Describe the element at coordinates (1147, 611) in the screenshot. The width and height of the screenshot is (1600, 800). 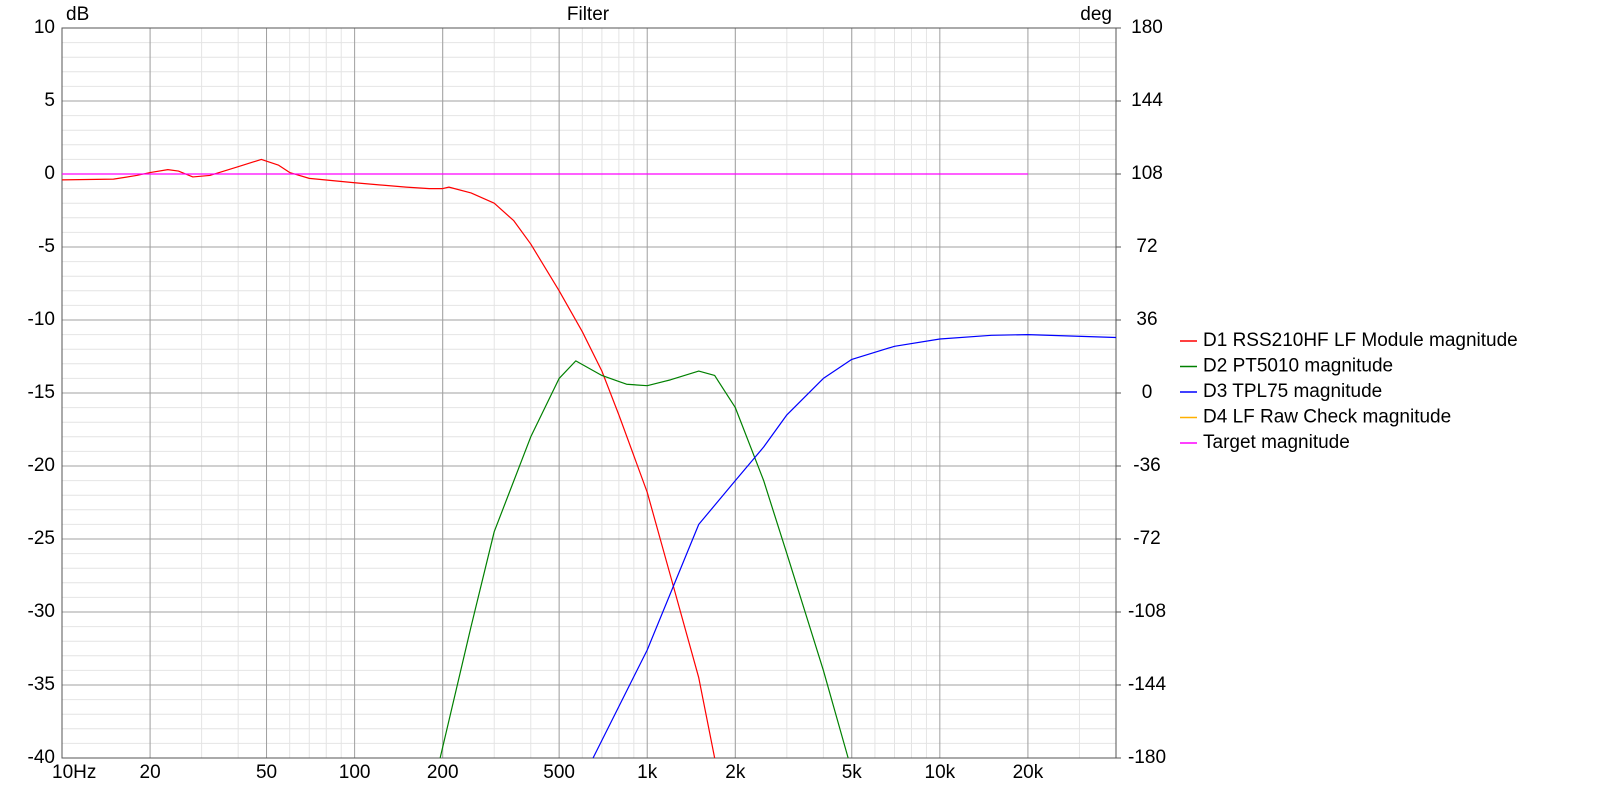
I see `y2-tick-label: -108` at that location.